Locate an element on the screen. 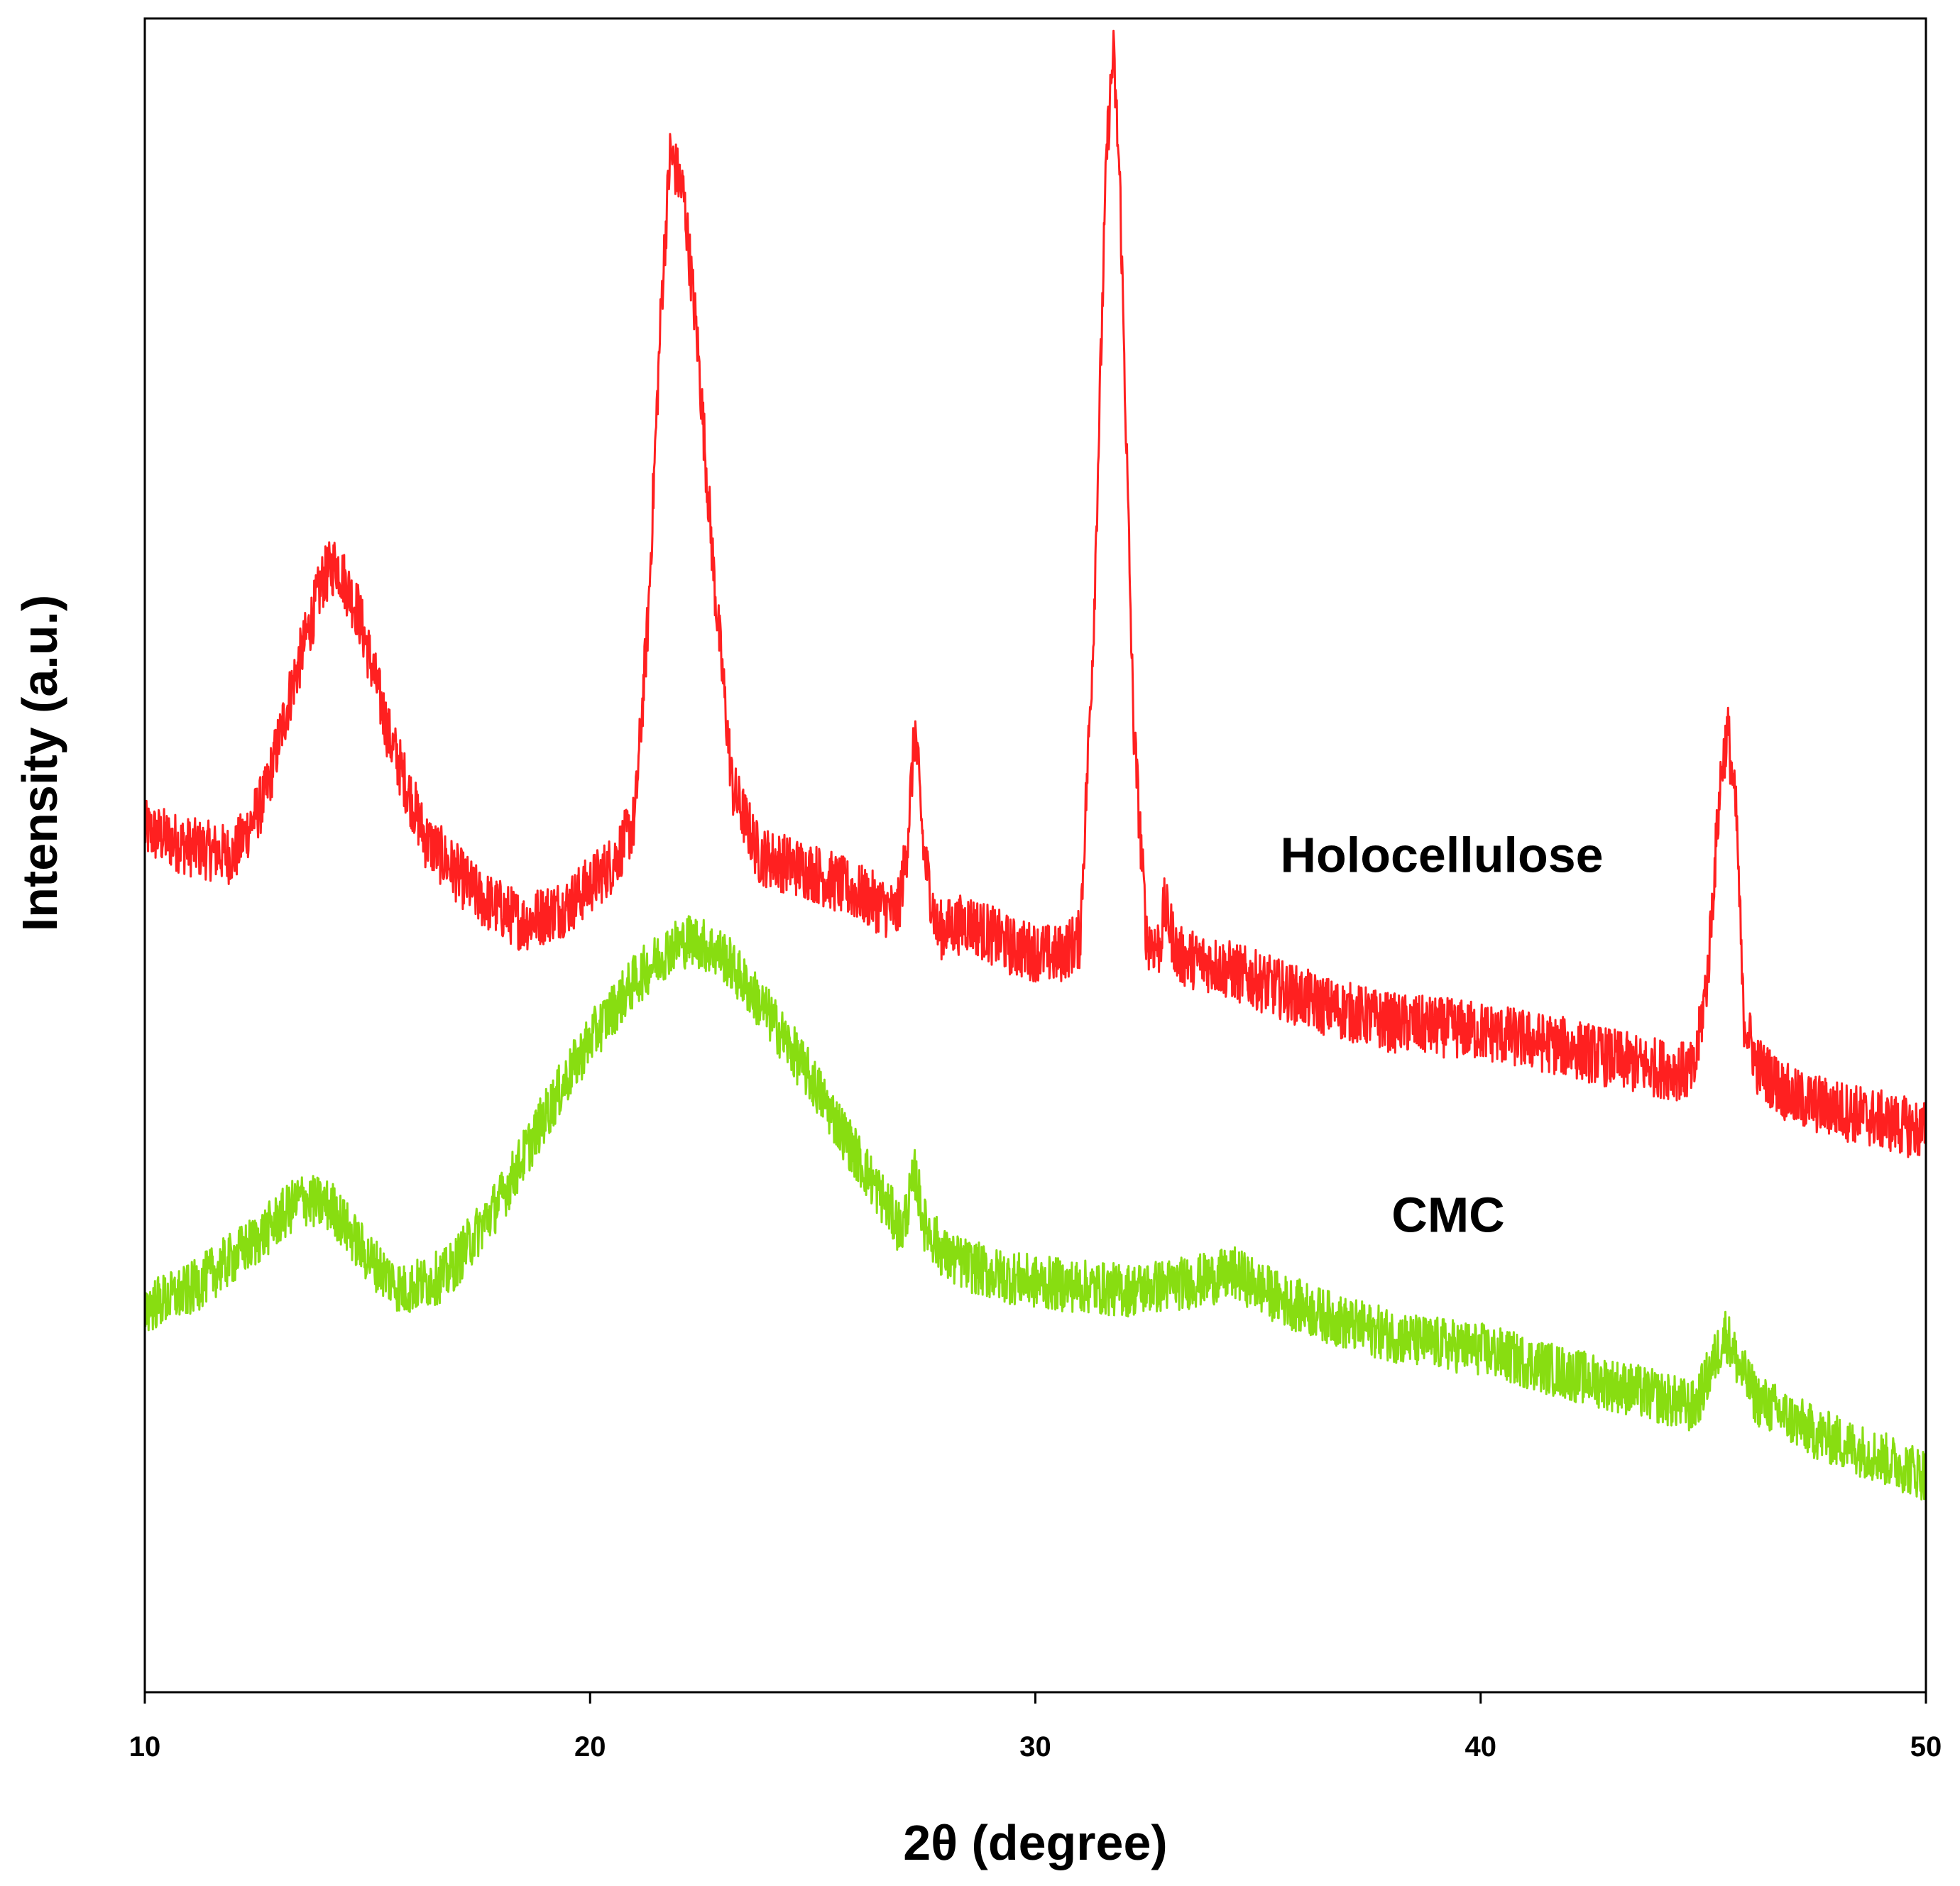 Image resolution: width=1960 pixels, height=1886 pixels. x-tick-label-40: 40 is located at coordinates (1481, 1746).